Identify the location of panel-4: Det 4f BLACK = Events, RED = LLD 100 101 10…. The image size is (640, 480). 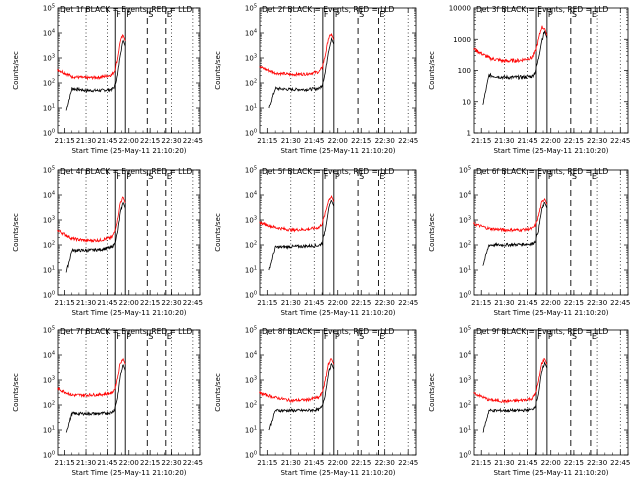
(107, 242).